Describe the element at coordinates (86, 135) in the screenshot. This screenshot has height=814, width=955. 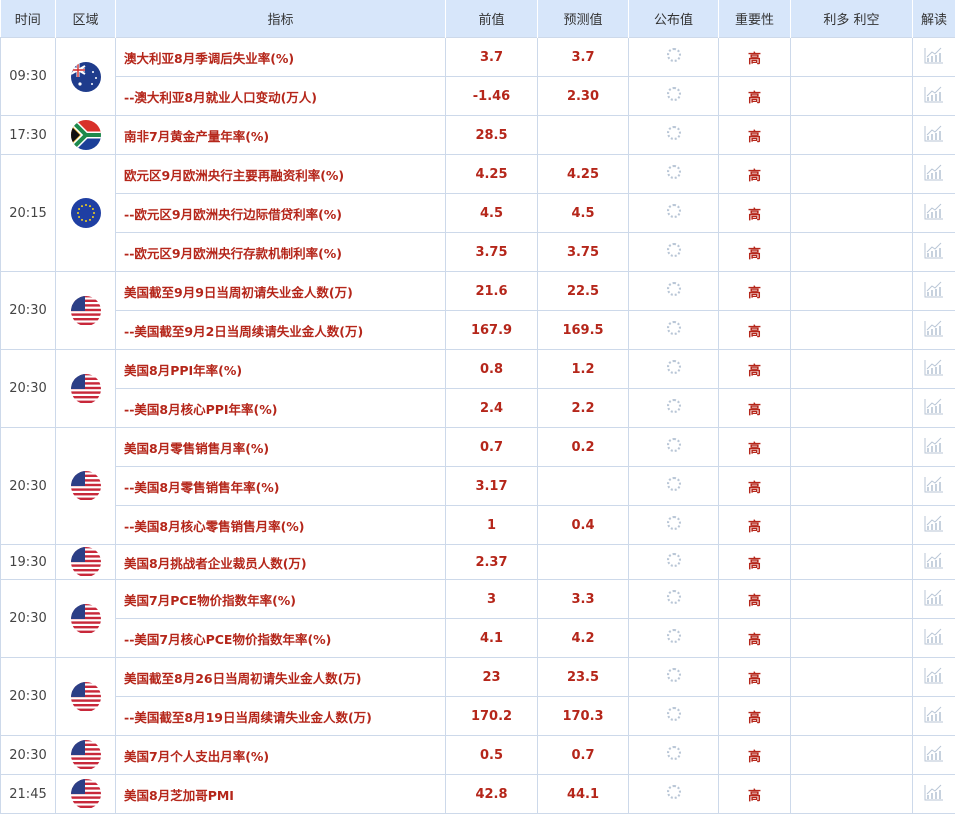
I see `south-africa-flag-icon` at that location.